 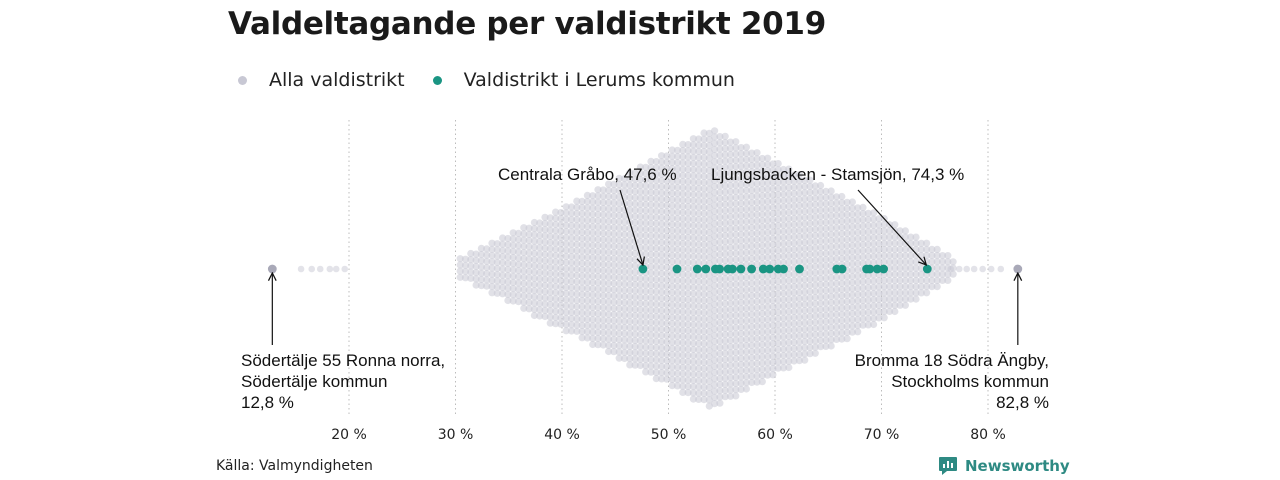 What do you see at coordinates (882, 435) in the screenshot?
I see `x-tick-label: 70 %` at bounding box center [882, 435].